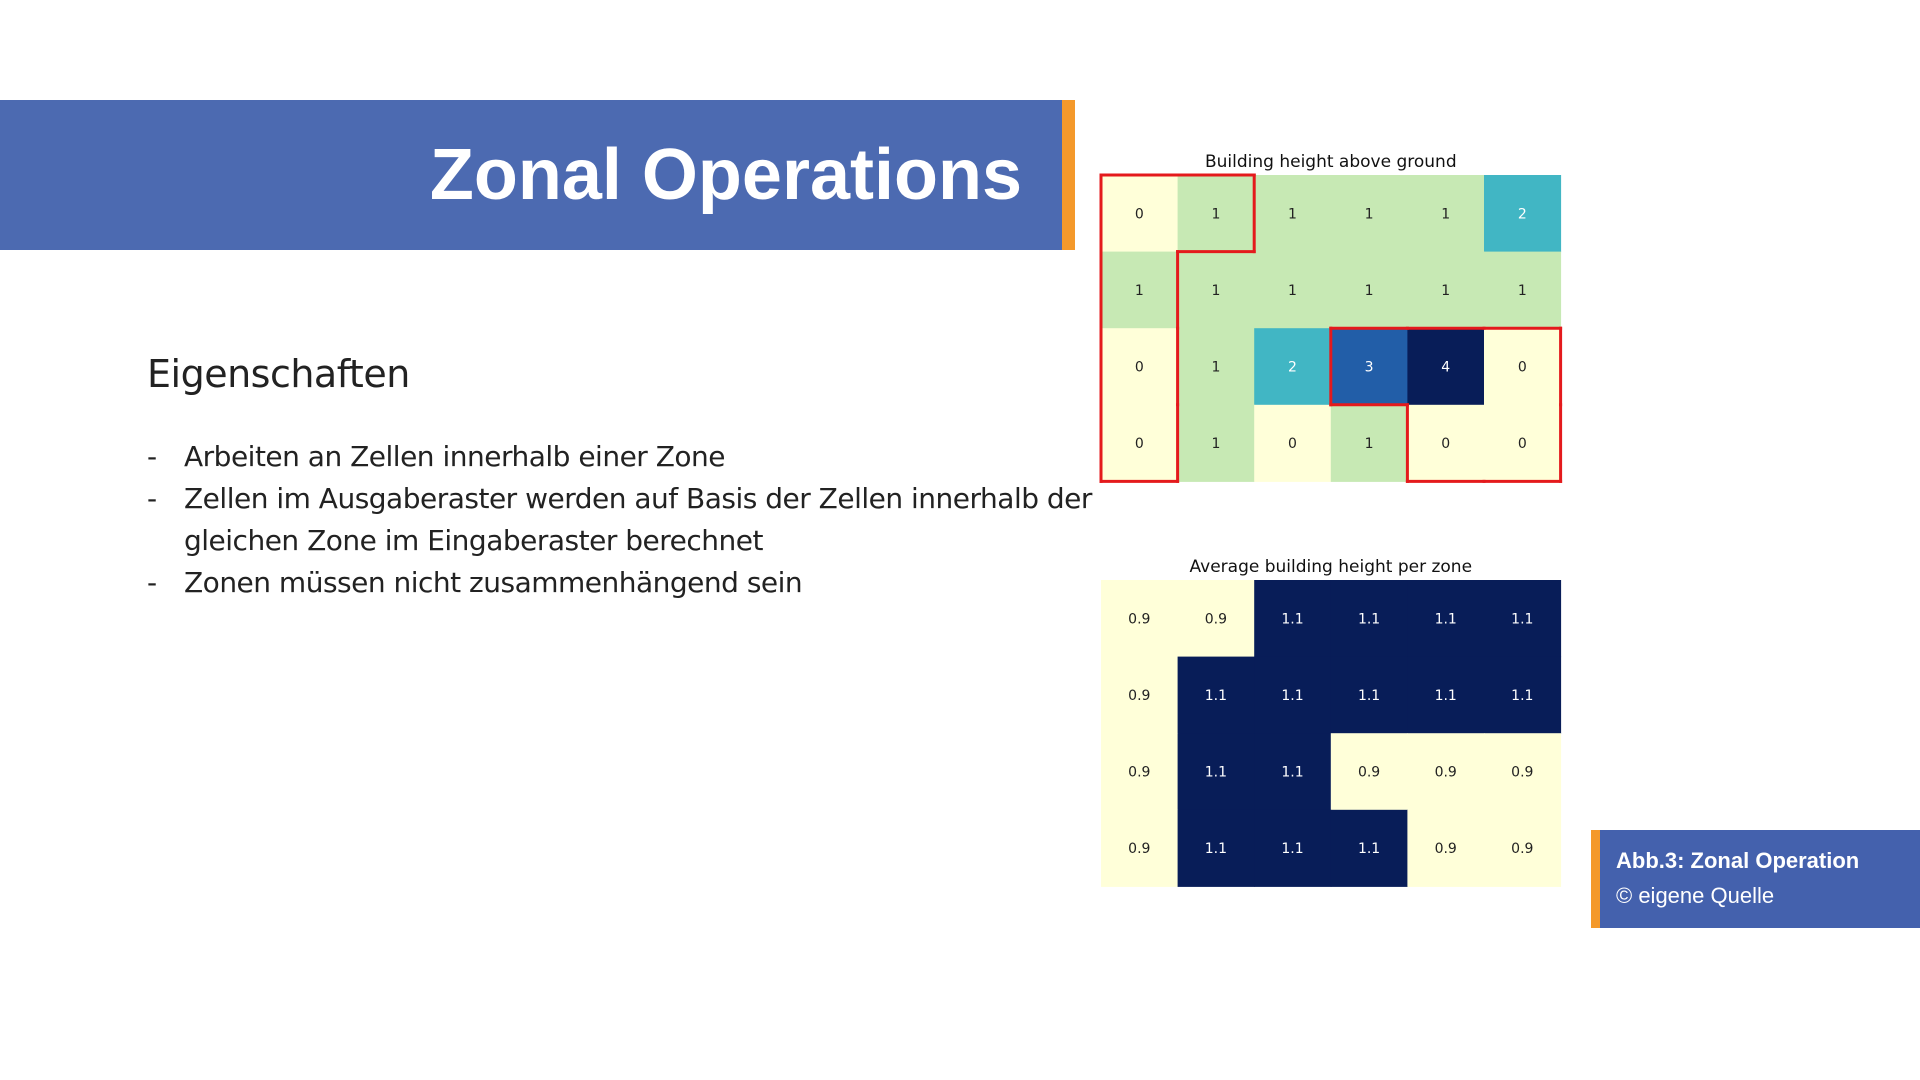  Describe the element at coordinates (1068, 175) in the screenshot. I see `title-accent-bar` at that location.